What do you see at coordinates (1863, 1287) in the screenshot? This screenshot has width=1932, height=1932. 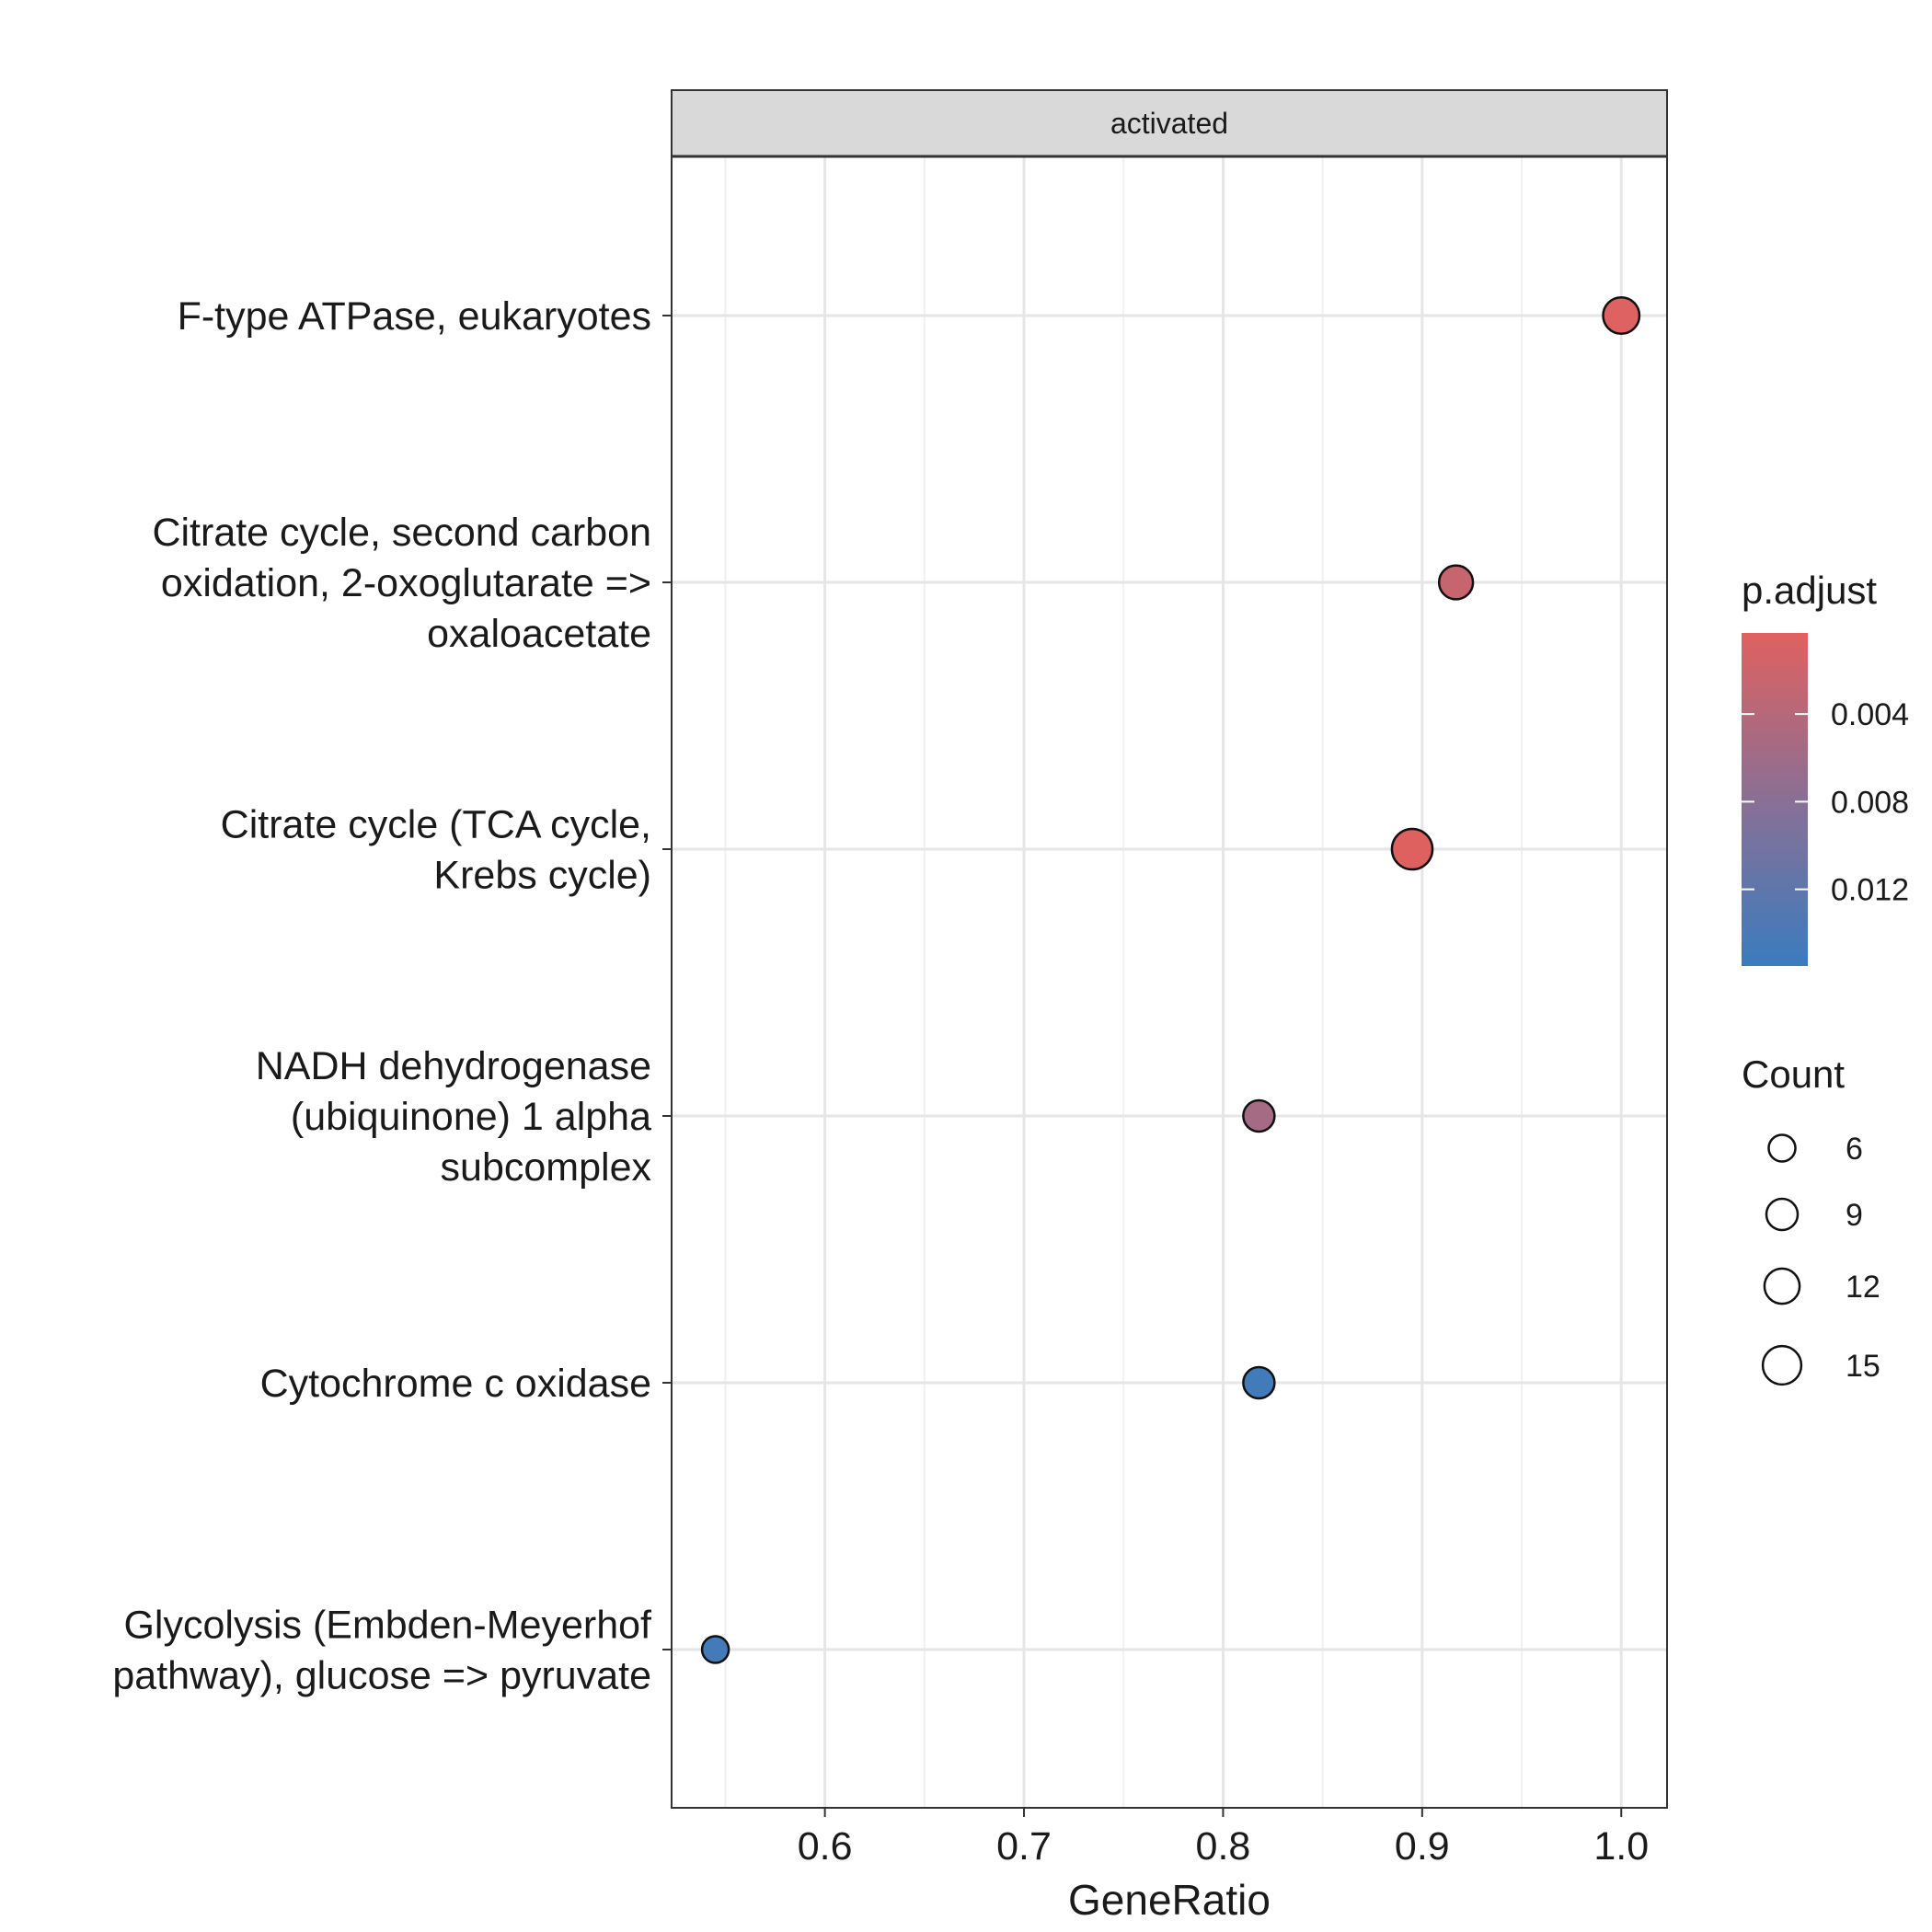 I see `size-legend-label: 12` at bounding box center [1863, 1287].